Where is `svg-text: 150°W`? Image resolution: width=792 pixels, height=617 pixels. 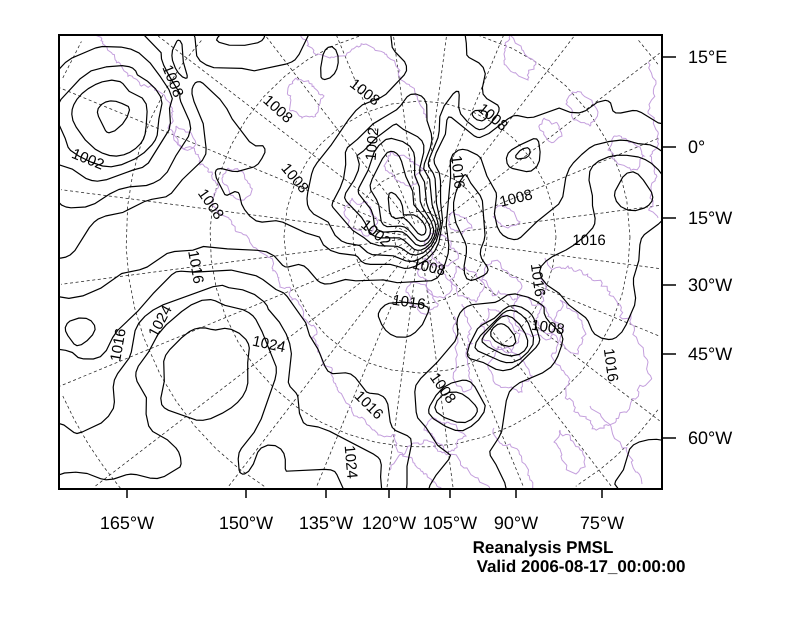
svg-text: 150°W is located at coordinates (246, 523).